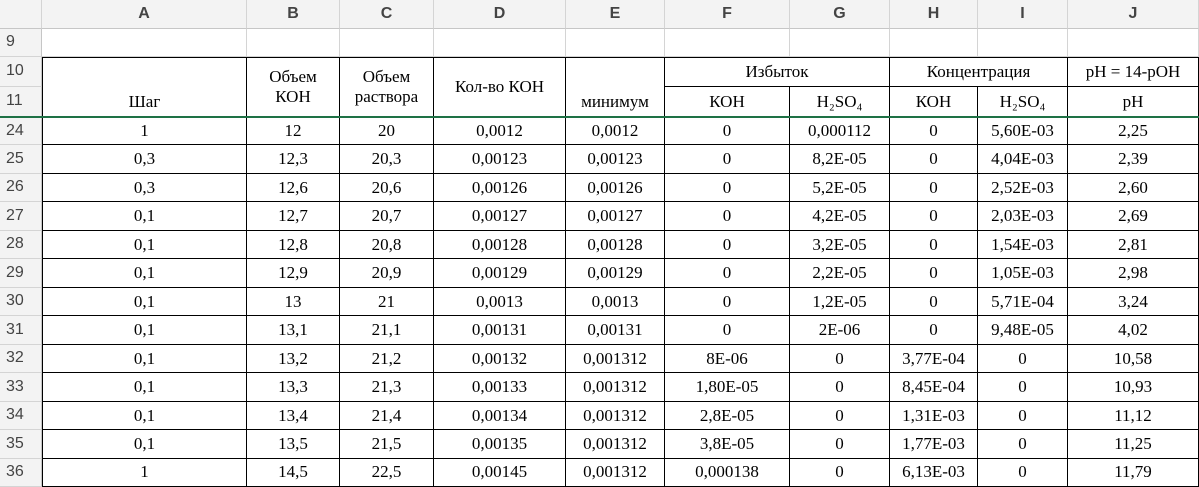  Describe the element at coordinates (840, 14) in the screenshot. I see `column-header: G` at that location.